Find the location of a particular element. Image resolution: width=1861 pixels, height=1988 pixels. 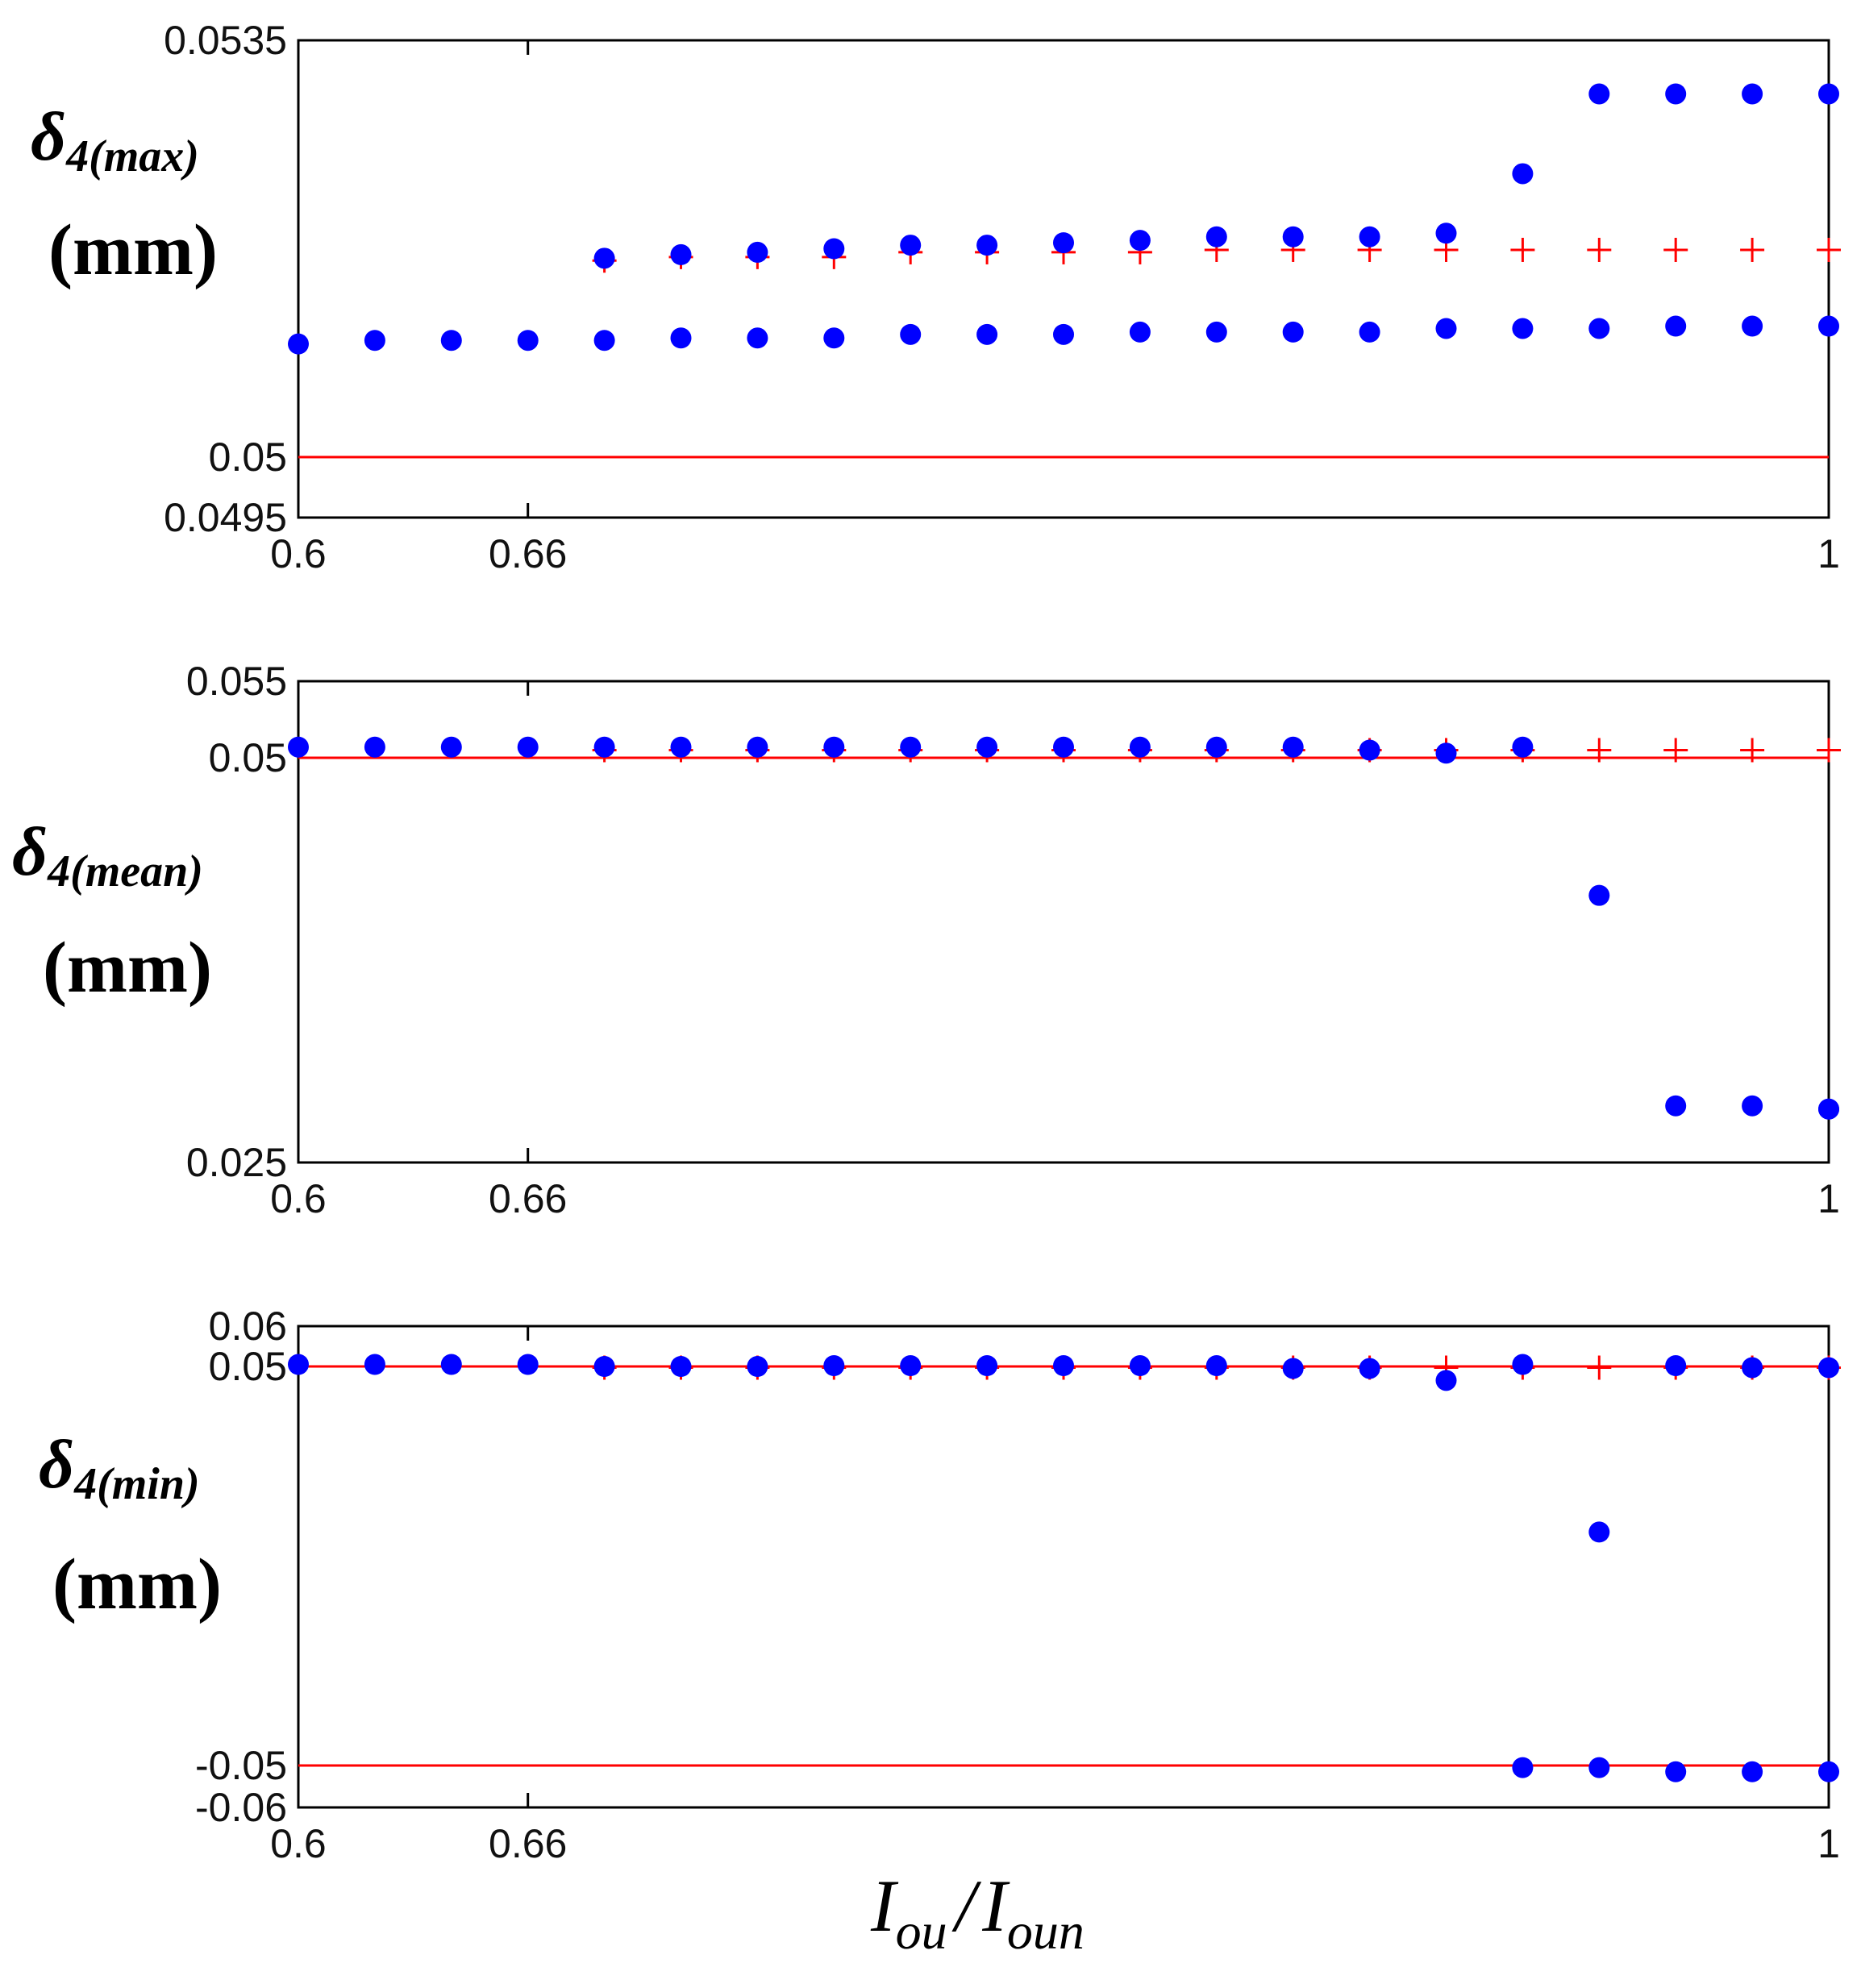

x-axis-label-sub1: ou is located at coordinates (921, 1932).